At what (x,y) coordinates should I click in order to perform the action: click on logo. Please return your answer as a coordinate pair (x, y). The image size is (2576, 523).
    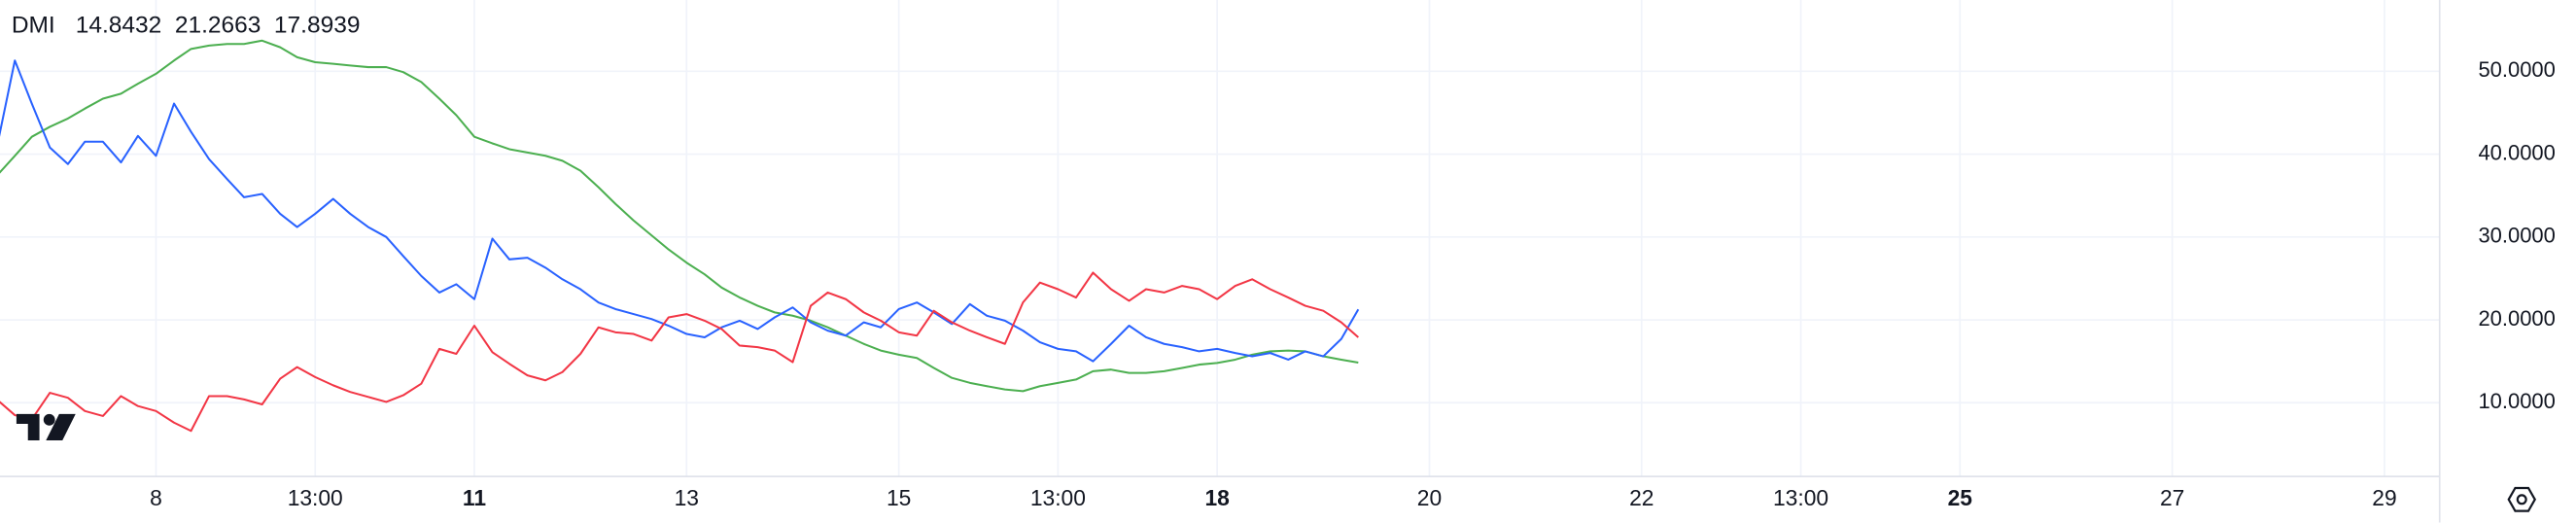
    Looking at the image, I should click on (46, 426).